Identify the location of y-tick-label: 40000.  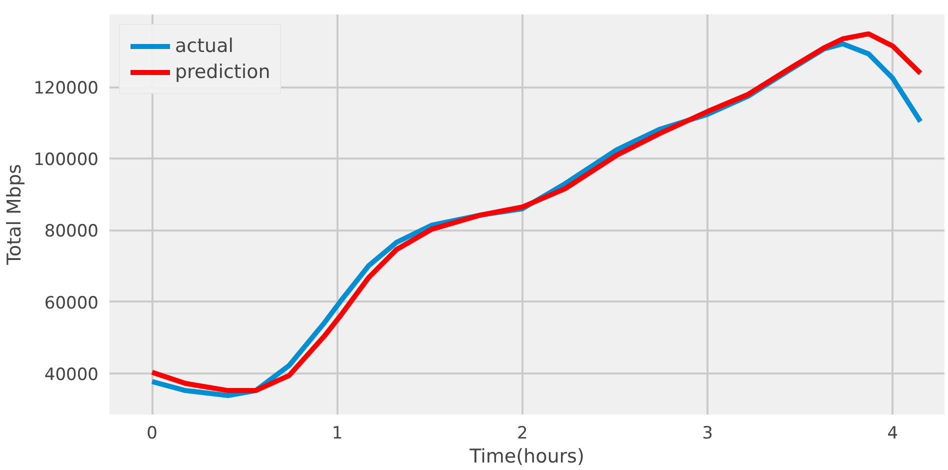
(71, 374).